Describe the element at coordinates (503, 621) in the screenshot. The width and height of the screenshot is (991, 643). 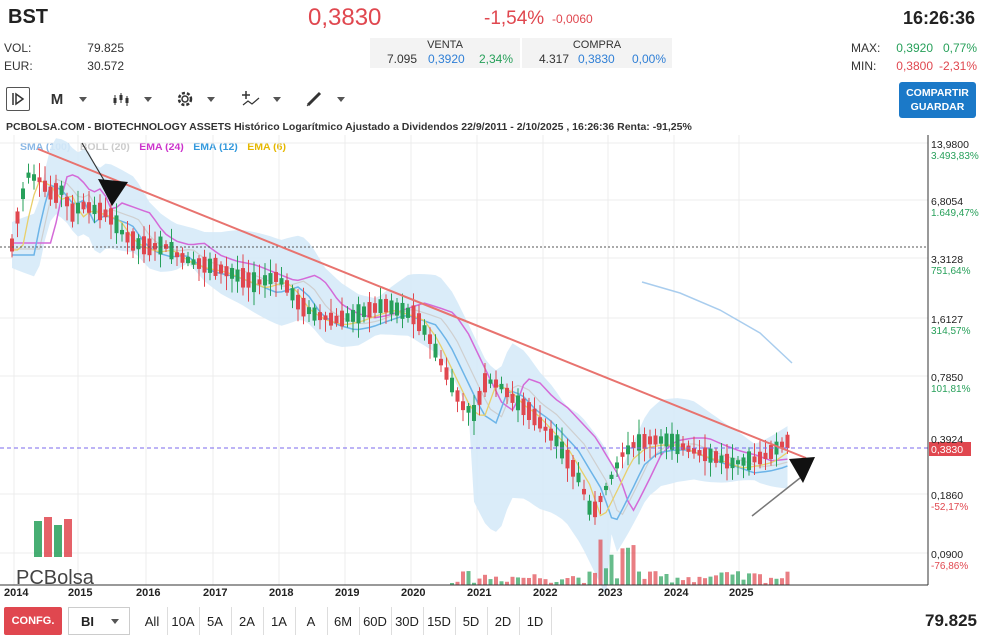
I see `range-button-2d: 2D` at that location.